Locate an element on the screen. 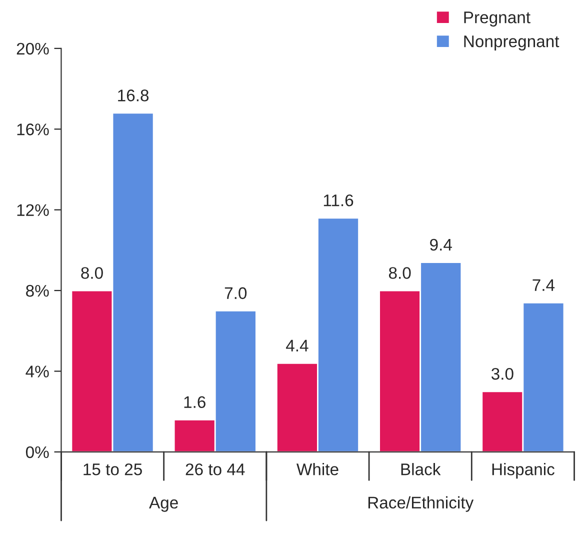  data-label: 7.0 is located at coordinates (235, 293).